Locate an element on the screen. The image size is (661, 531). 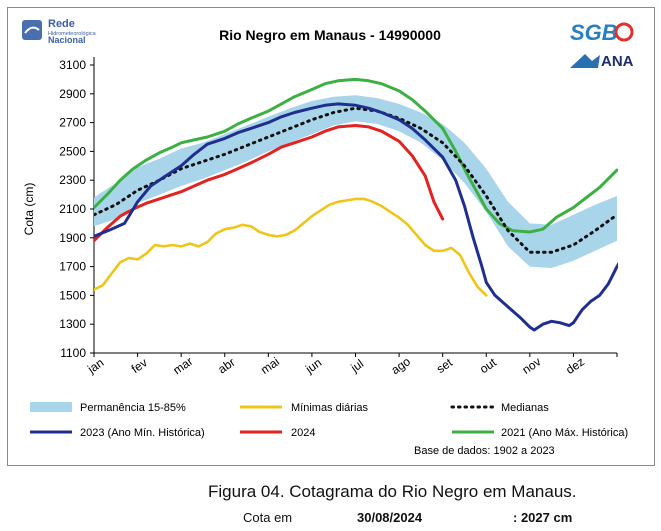
cota-value: : 2027 cm is located at coordinates (543, 517).